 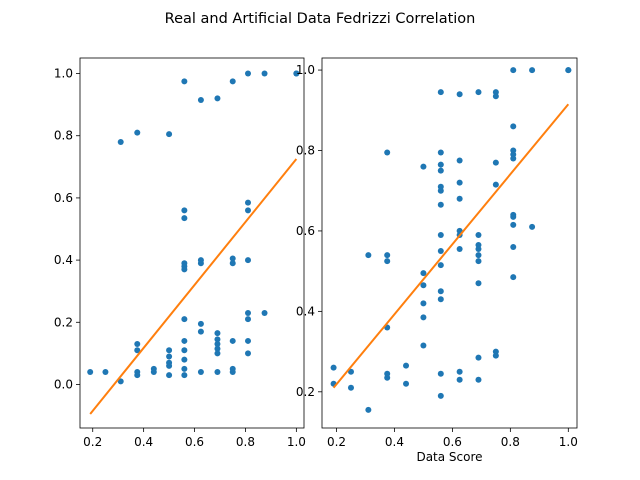 I want to click on y-tick-label: 0.6, so click(x=63, y=198).